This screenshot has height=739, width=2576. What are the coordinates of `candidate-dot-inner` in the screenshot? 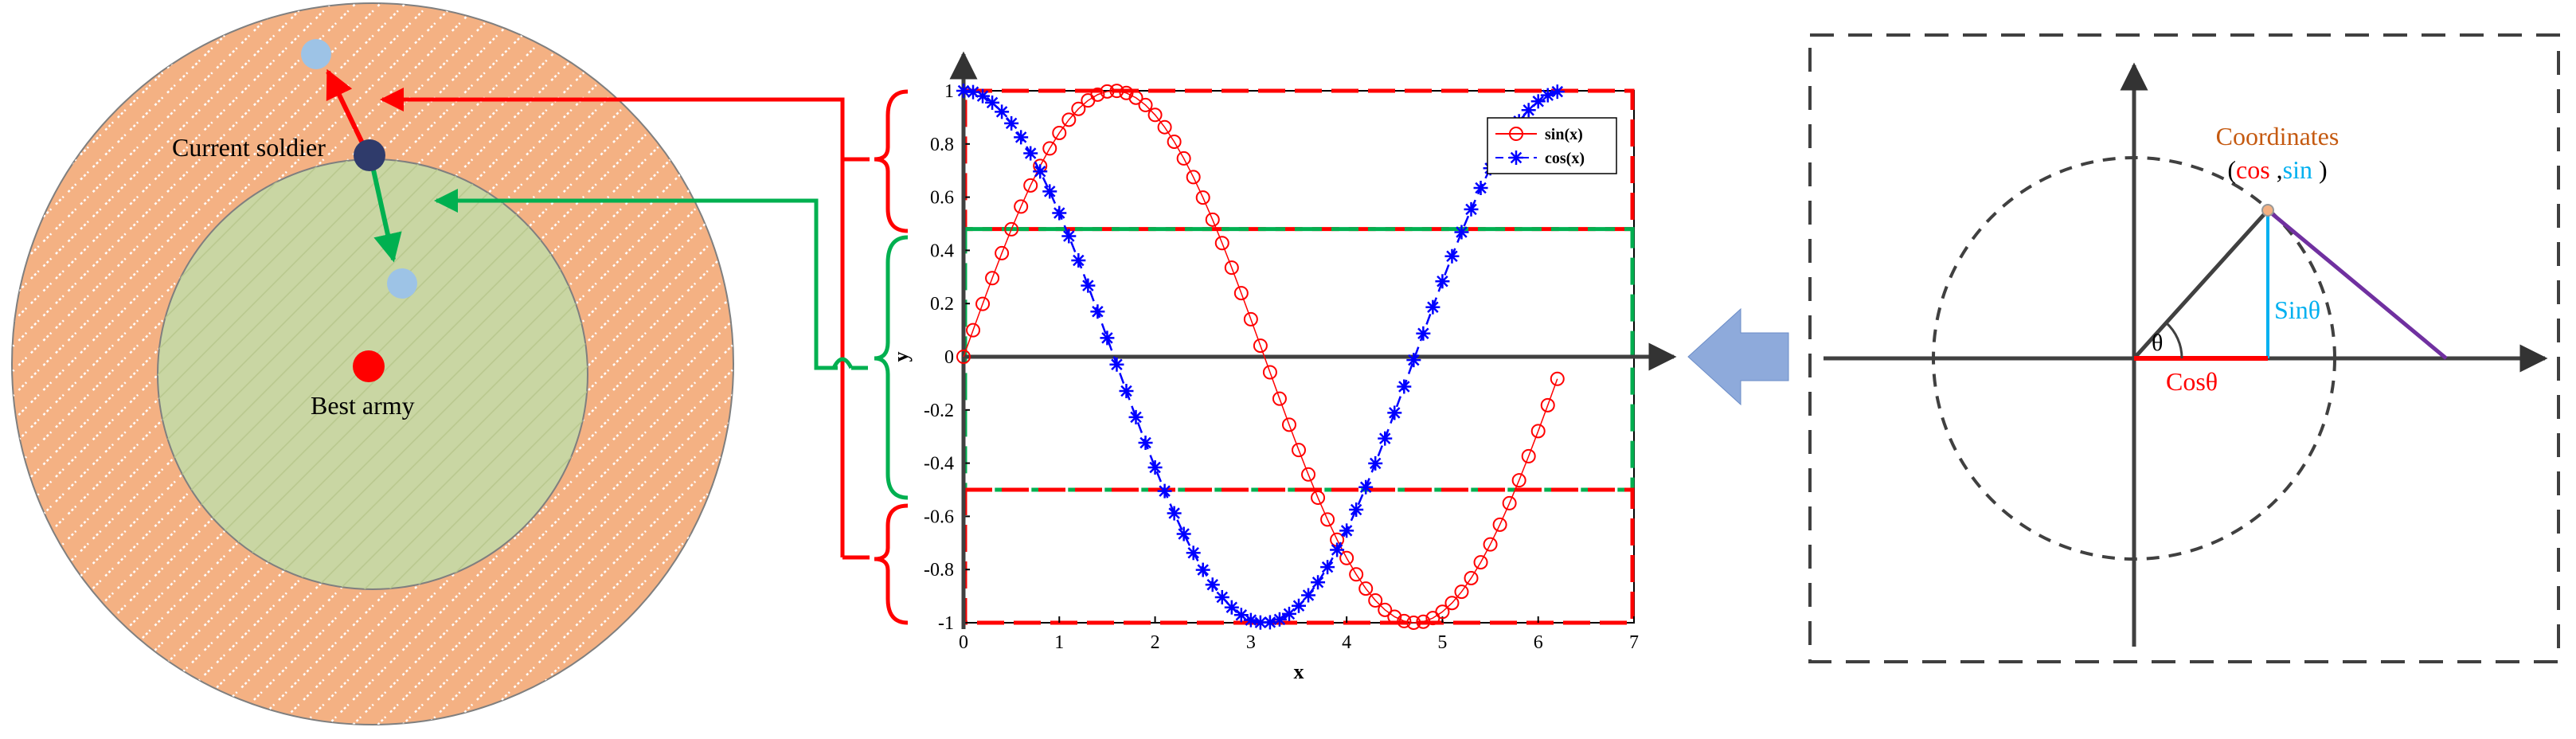 It's located at (402, 283).